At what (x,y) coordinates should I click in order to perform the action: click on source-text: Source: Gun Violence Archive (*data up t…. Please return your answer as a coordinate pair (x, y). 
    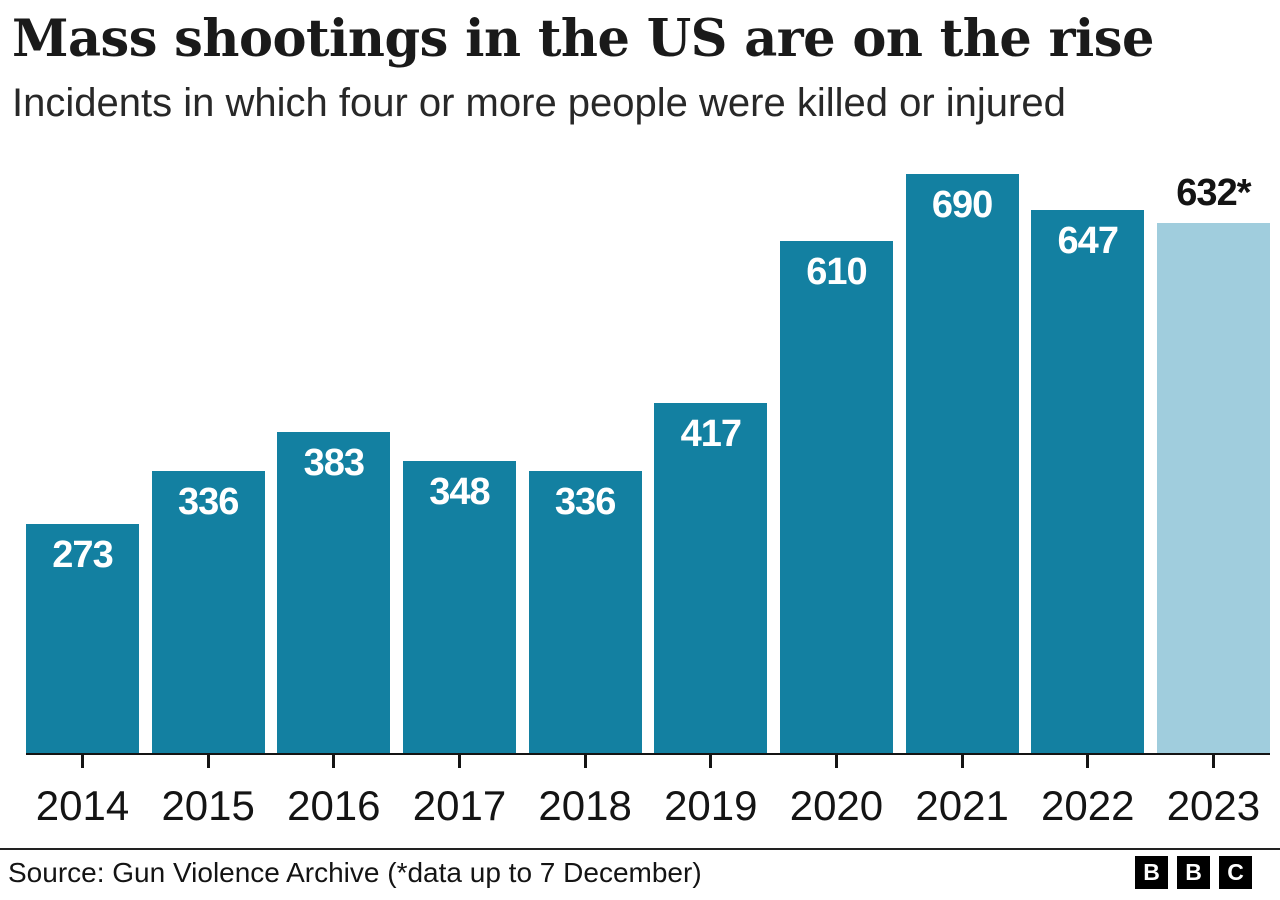
    Looking at the image, I should click on (355, 872).